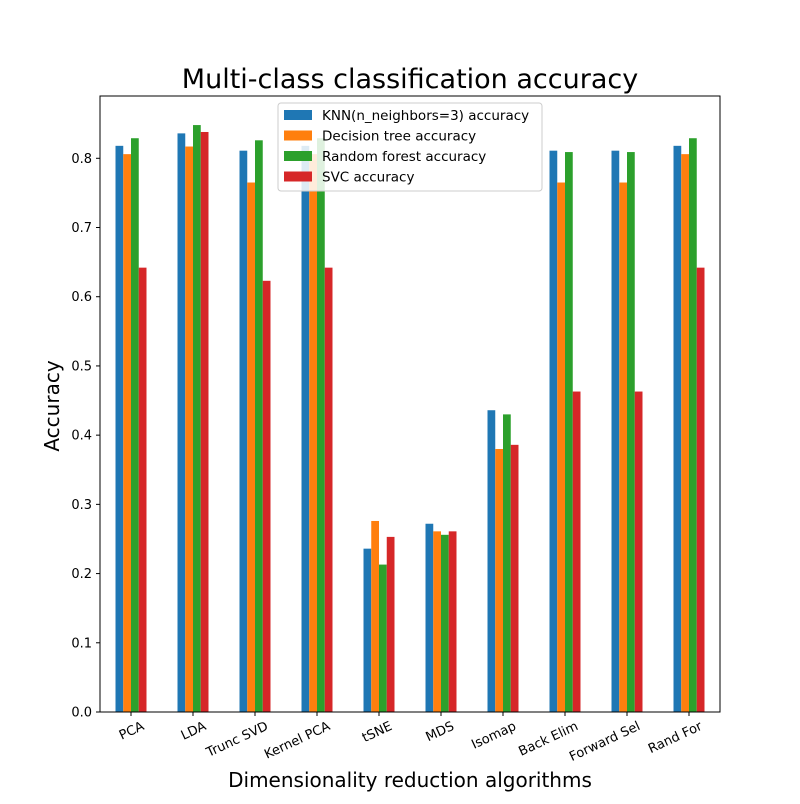  What do you see at coordinates (81, 505) in the screenshot?
I see `y-tick-label: 0.3` at bounding box center [81, 505].